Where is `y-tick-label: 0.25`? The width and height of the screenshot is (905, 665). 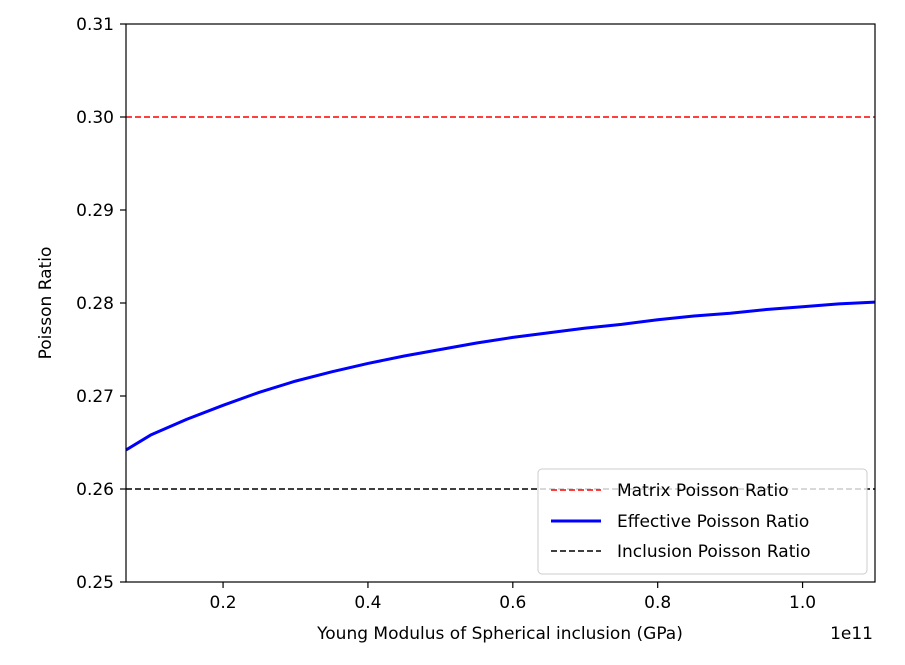
y-tick-label: 0.25 is located at coordinates (95, 583).